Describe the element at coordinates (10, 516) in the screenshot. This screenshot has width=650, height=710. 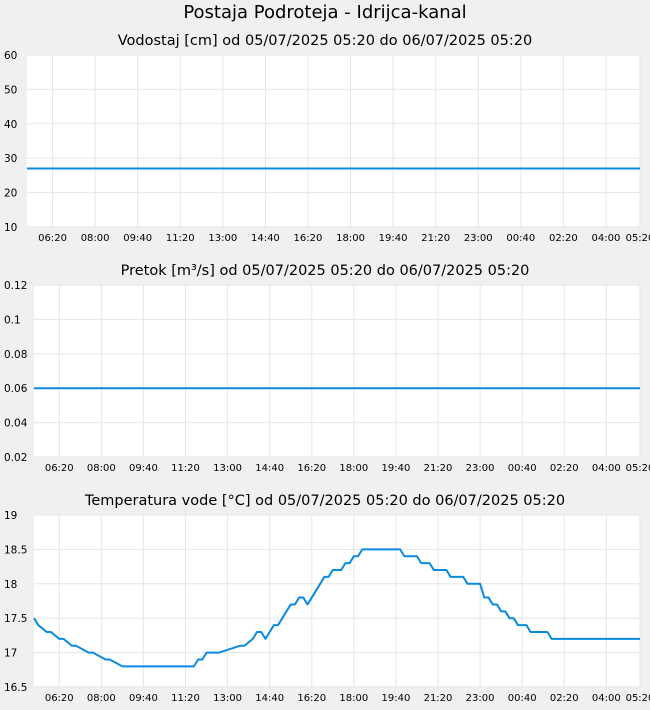
I see `y-tick-label: 19` at that location.